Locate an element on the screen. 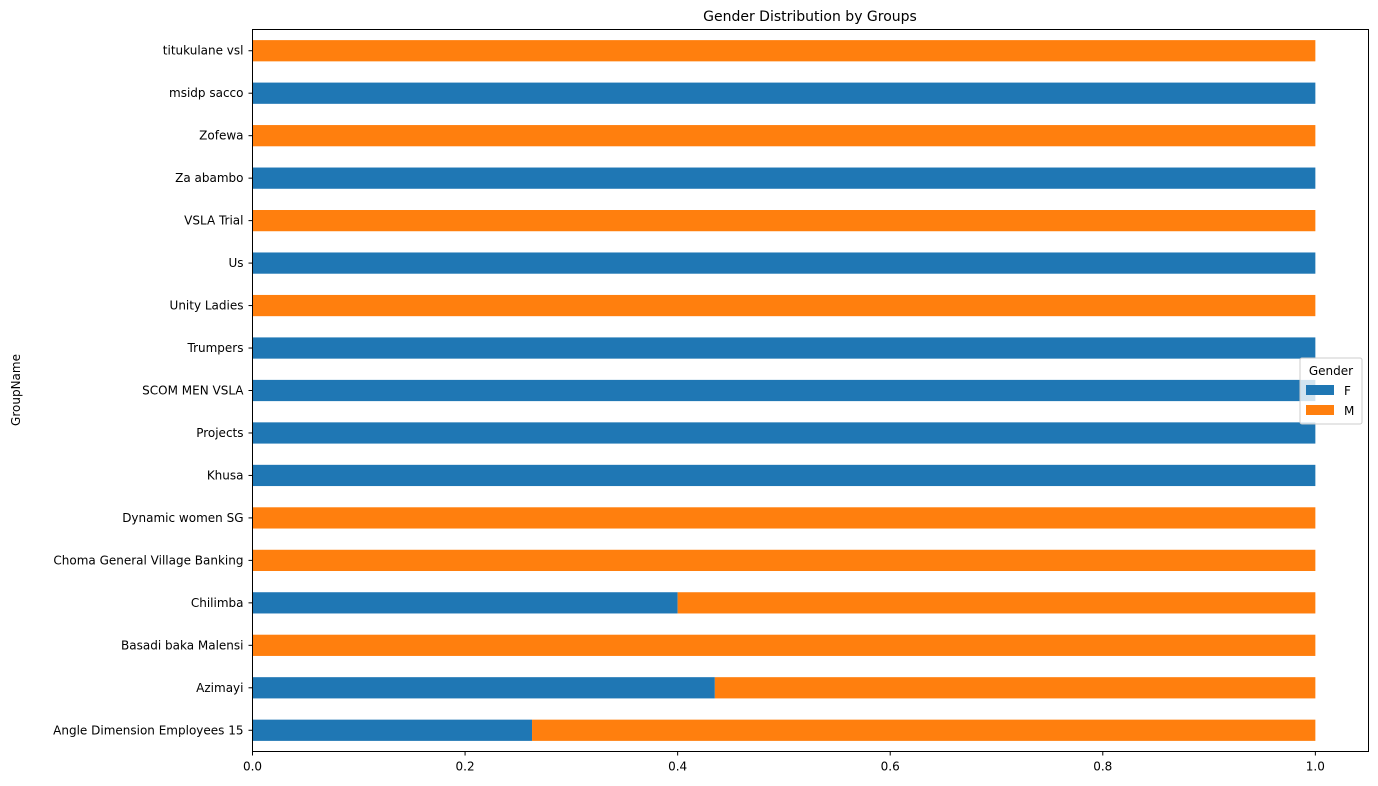 The height and width of the screenshot is (786, 1378). y-tick-label-13: Za abambo is located at coordinates (209, 178).